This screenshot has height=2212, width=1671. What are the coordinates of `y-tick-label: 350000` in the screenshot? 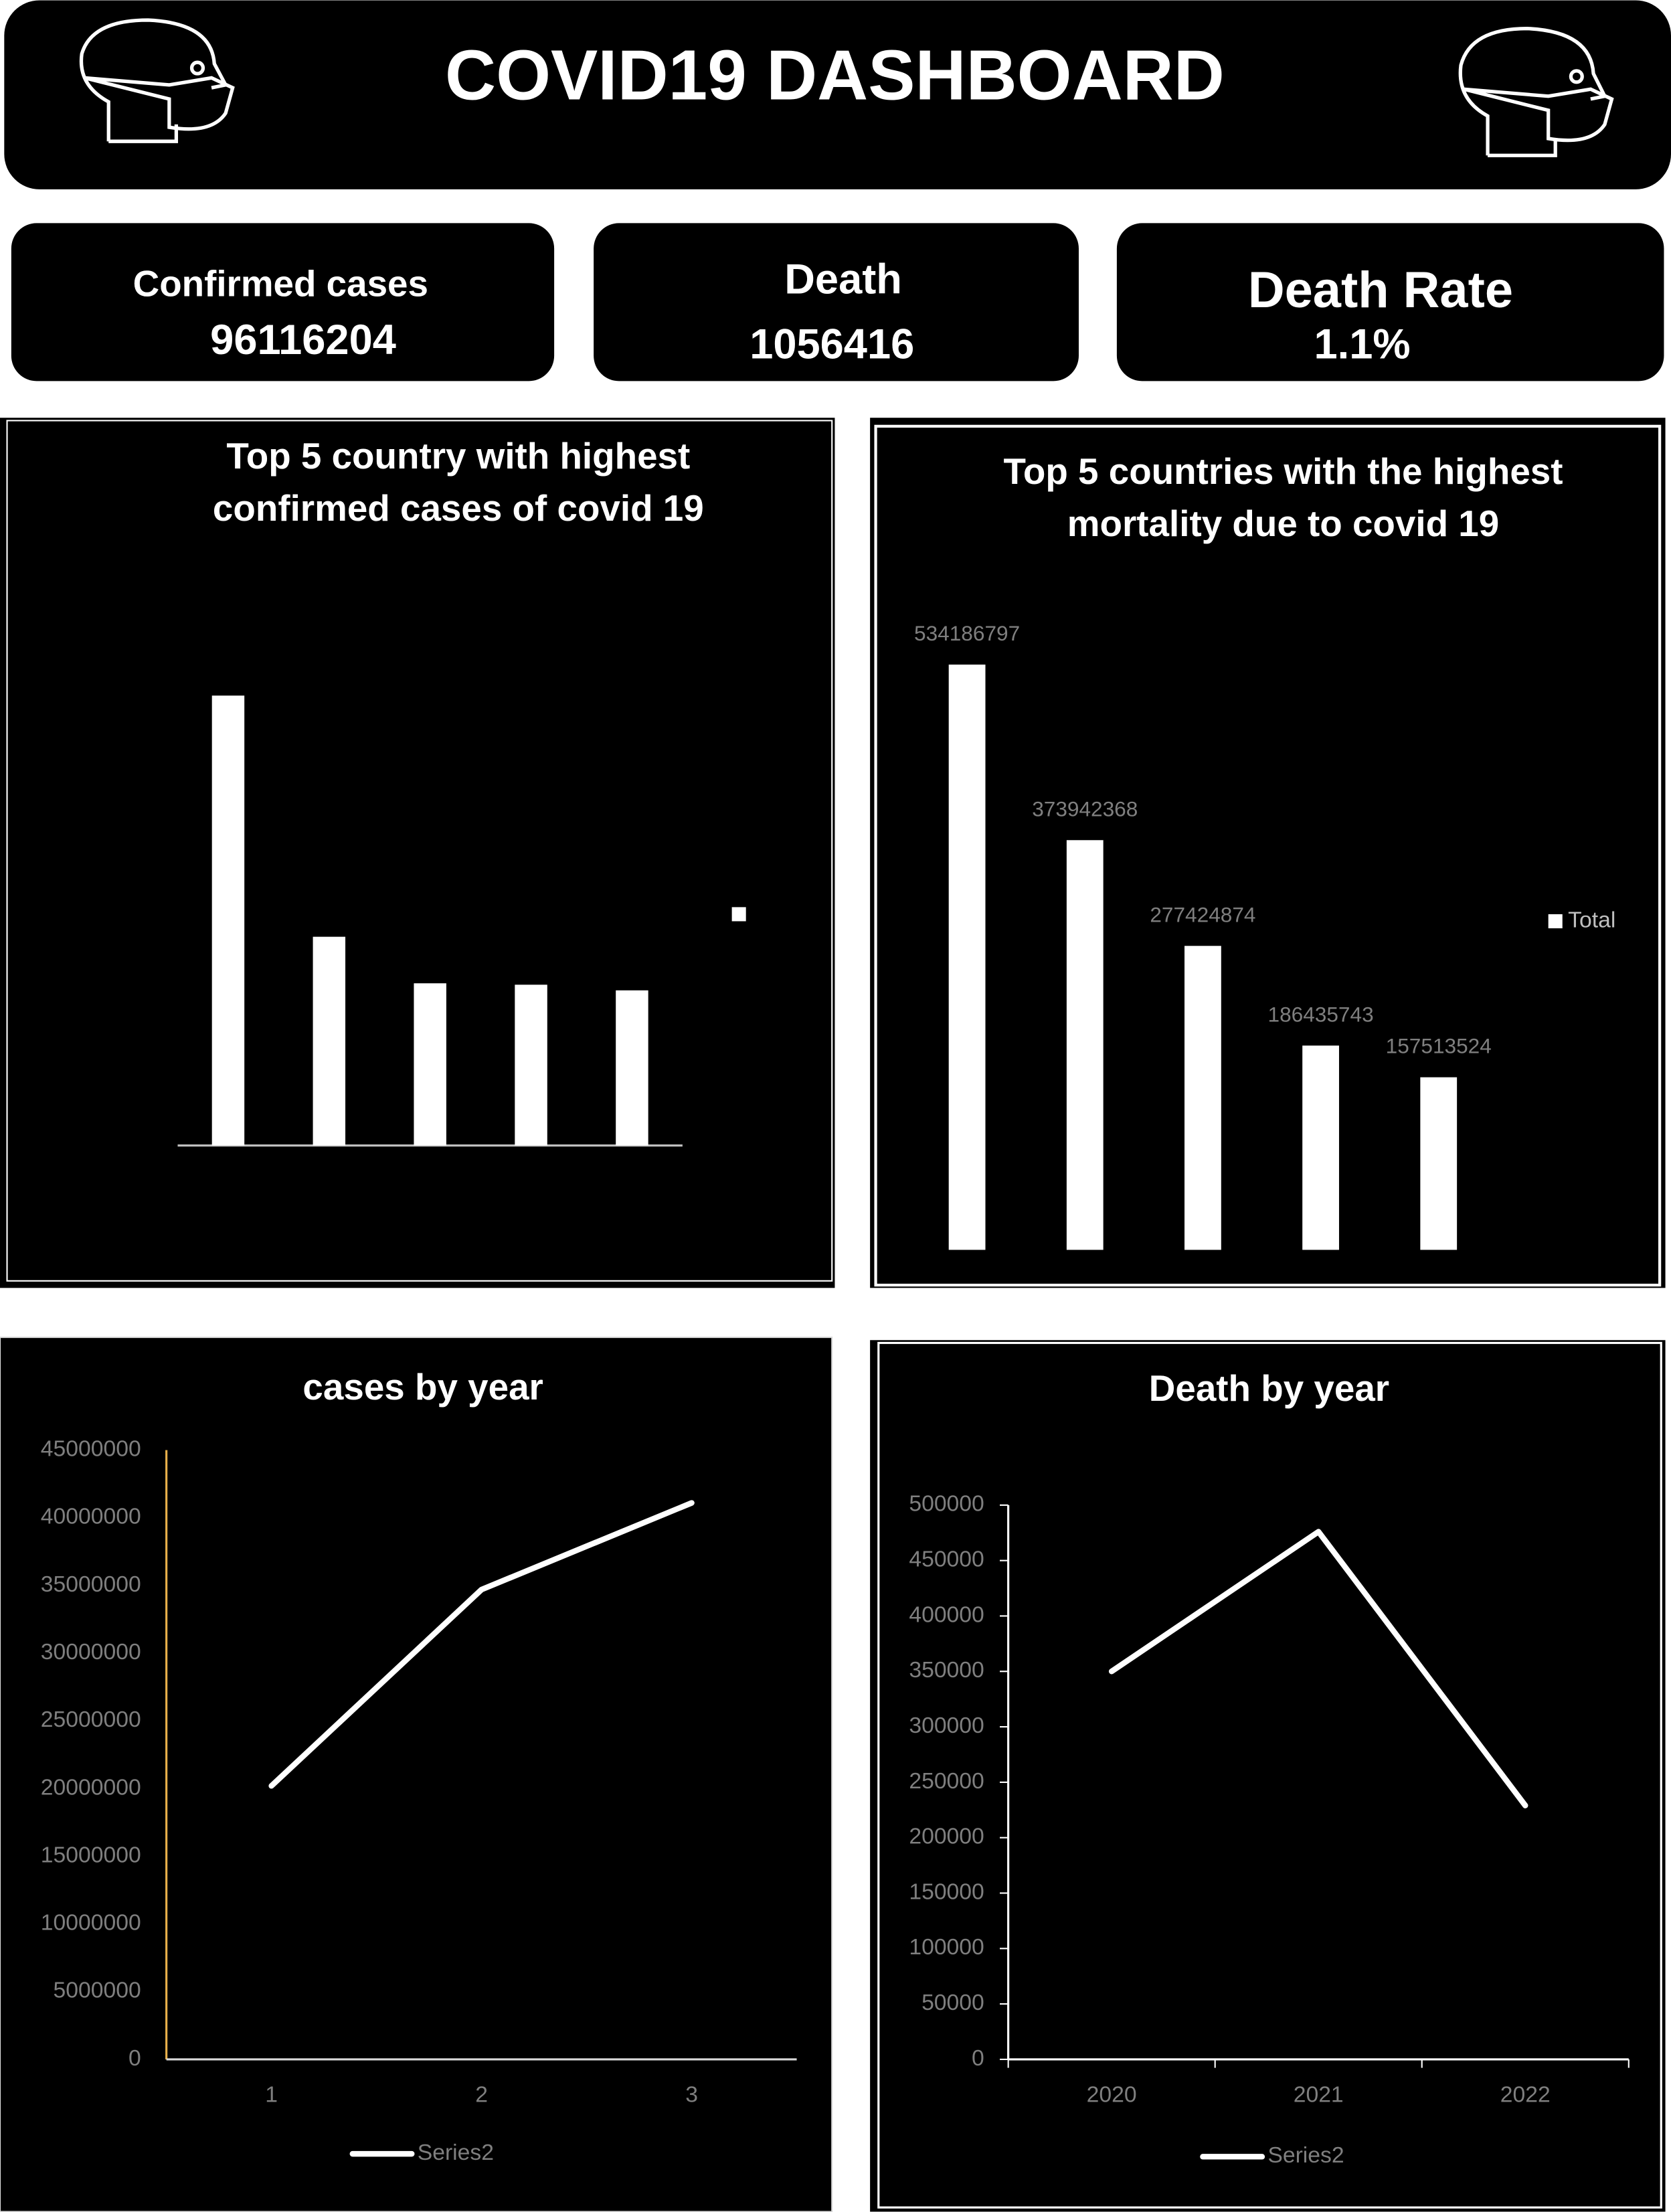 It's located at (946, 1670).